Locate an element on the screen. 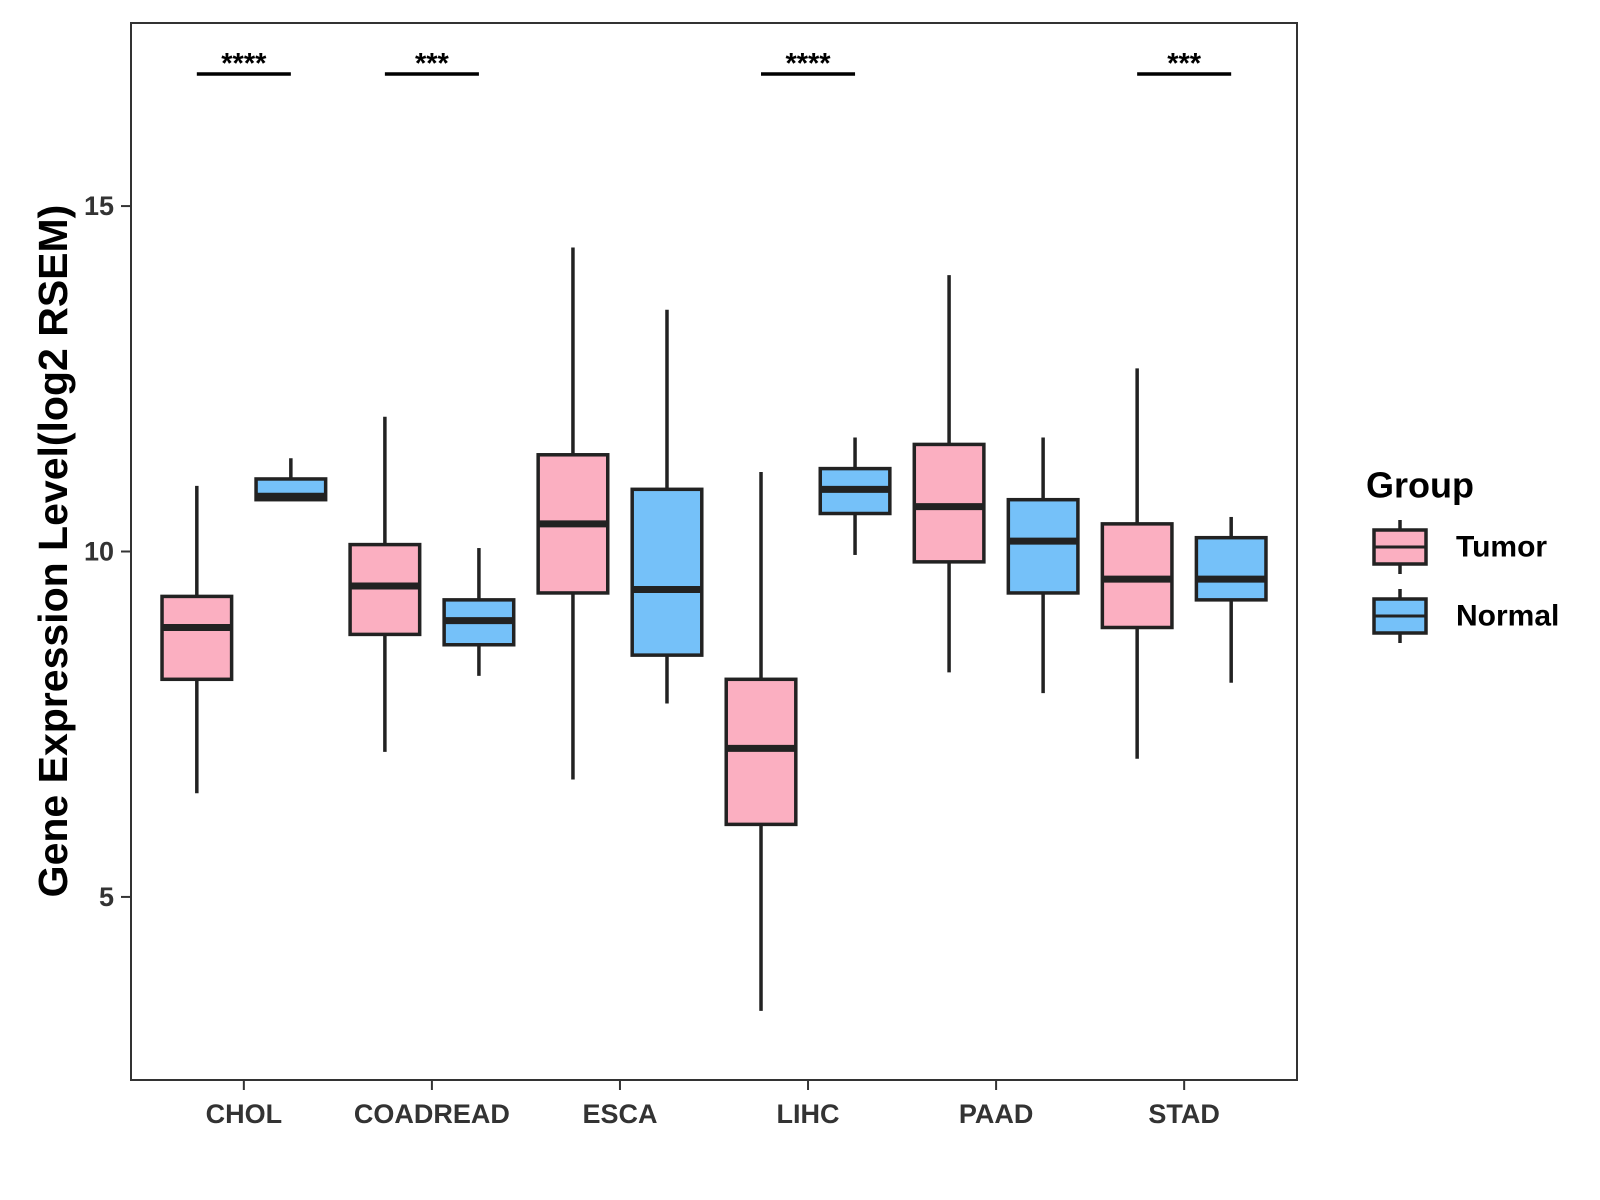  significance-label-lihc: **** is located at coordinates (808, 64).